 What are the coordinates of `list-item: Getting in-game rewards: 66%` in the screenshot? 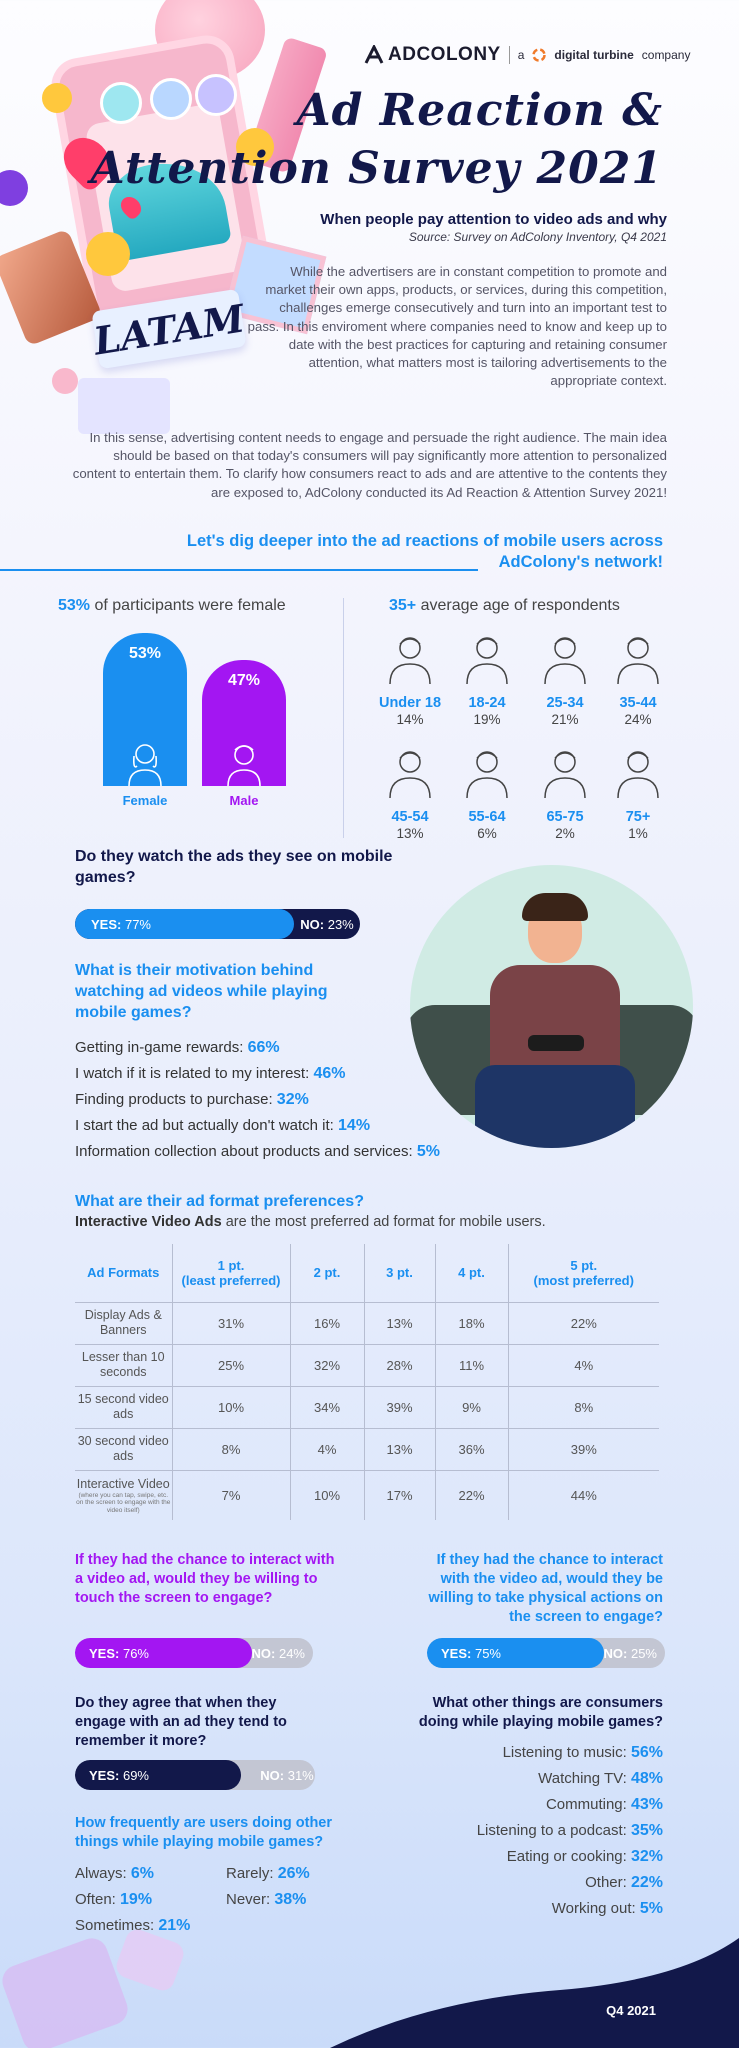 It's located at (275, 1048).